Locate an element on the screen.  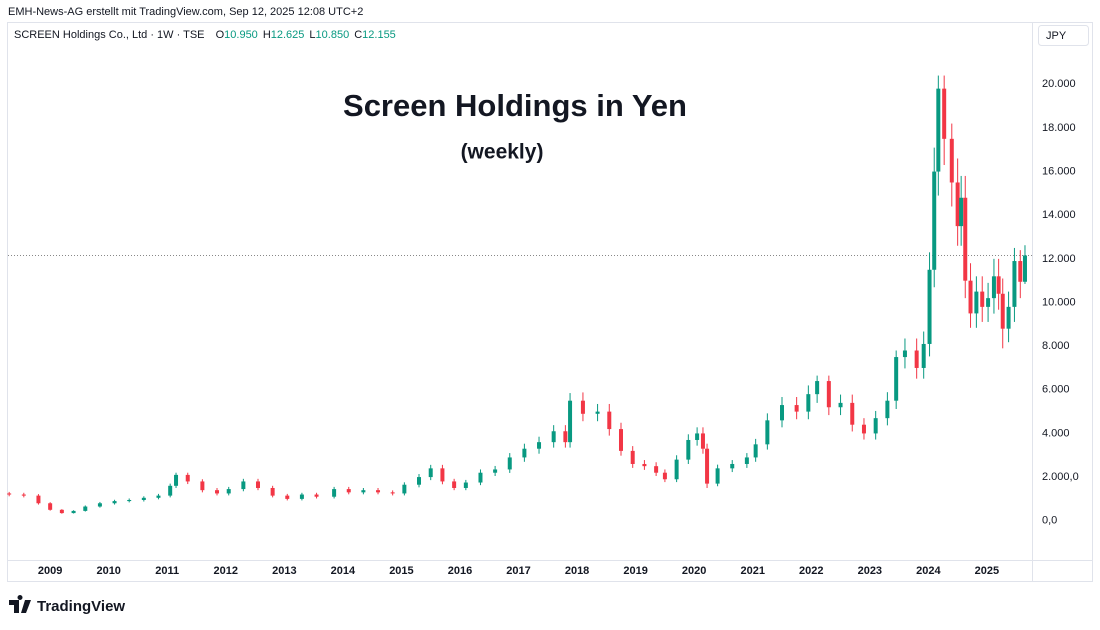
ohlc-prefix: O is located at coordinates (220, 35).